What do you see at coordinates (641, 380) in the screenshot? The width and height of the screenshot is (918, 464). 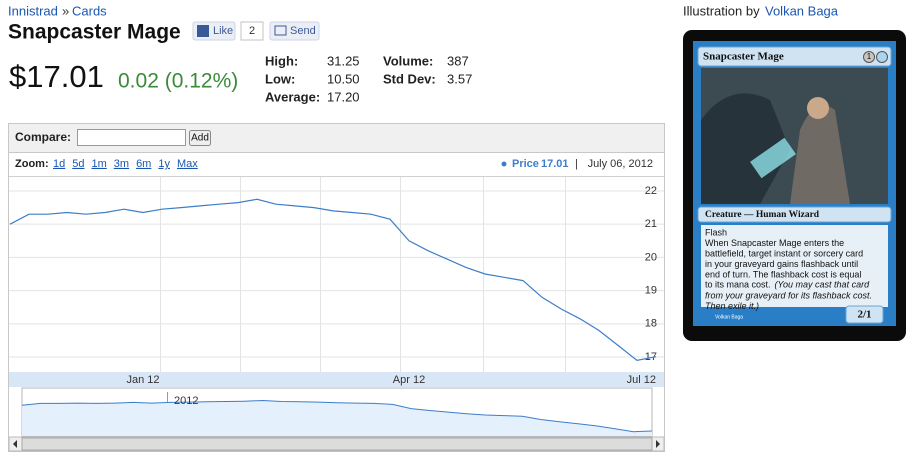 I see `x-tick-label: Jul 12` at bounding box center [641, 380].